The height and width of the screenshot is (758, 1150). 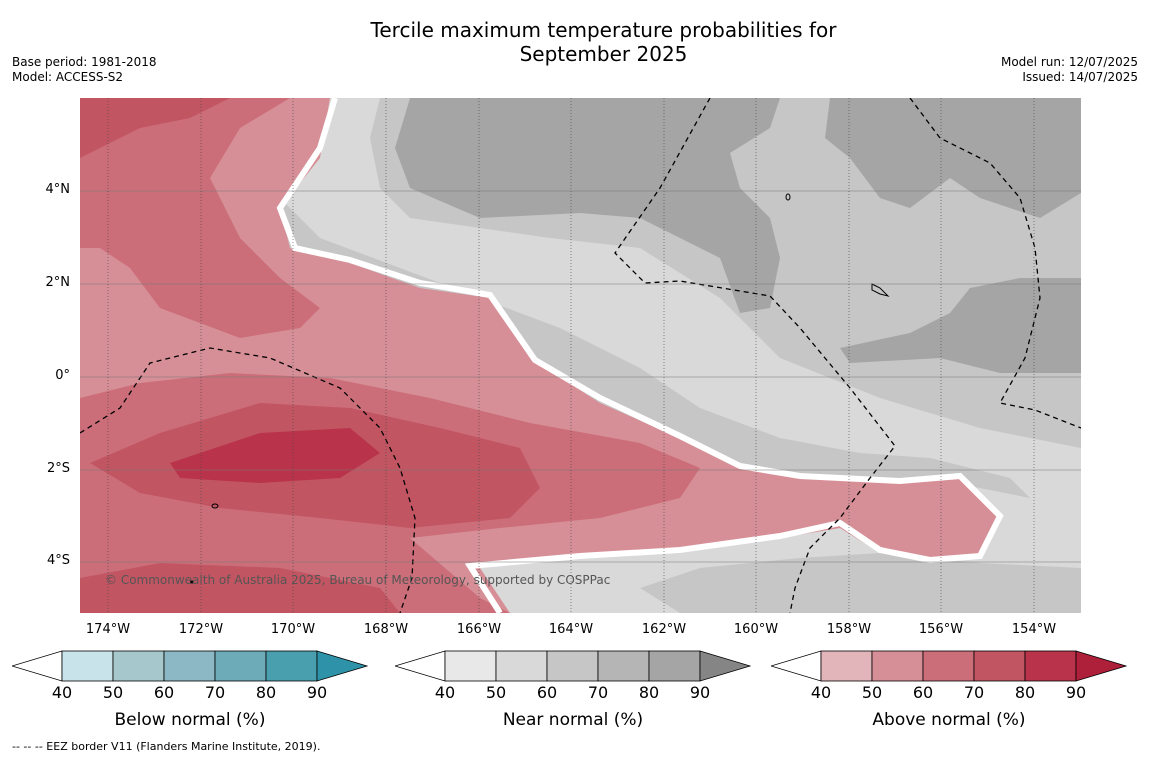 What do you see at coordinates (200, 218) in the screenshot?
I see `above-normal-60-north` at bounding box center [200, 218].